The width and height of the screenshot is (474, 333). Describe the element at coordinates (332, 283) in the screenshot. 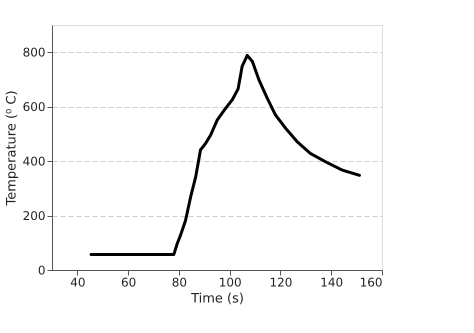

I see `x-tick-label: 140` at that location.